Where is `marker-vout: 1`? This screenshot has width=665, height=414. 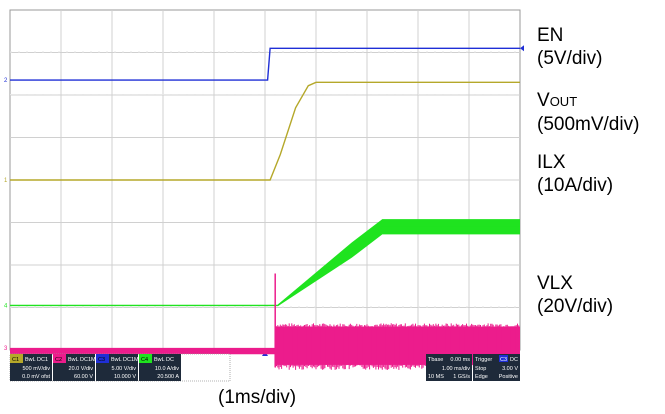 marker-vout: 1 is located at coordinates (6, 181).